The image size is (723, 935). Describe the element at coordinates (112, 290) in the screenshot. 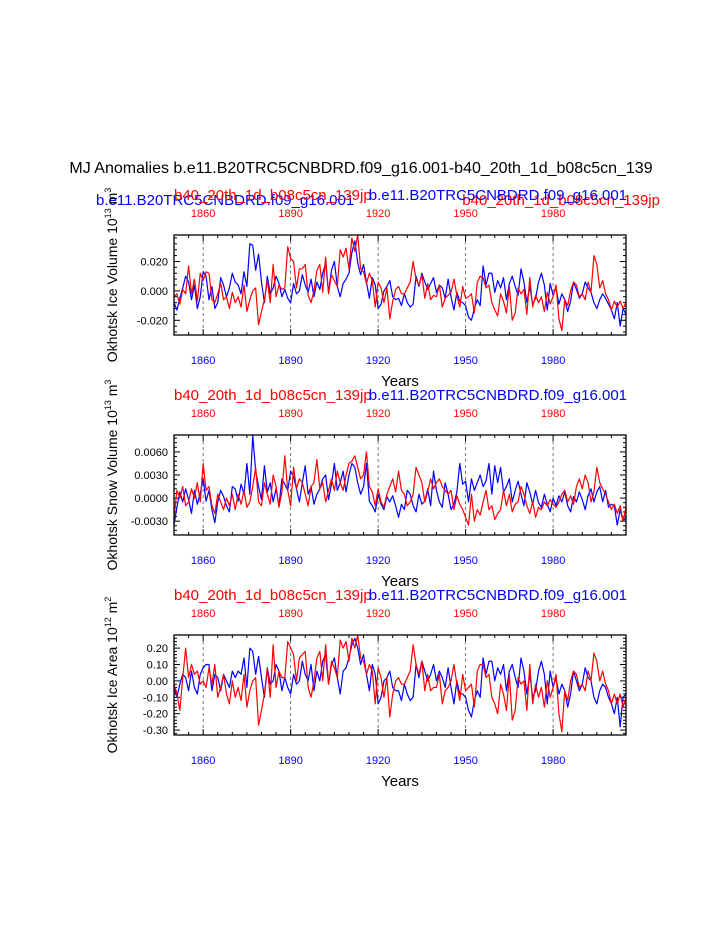

I see `y-axis-title-text: Okhotsk Ice Volume 10` at that location.